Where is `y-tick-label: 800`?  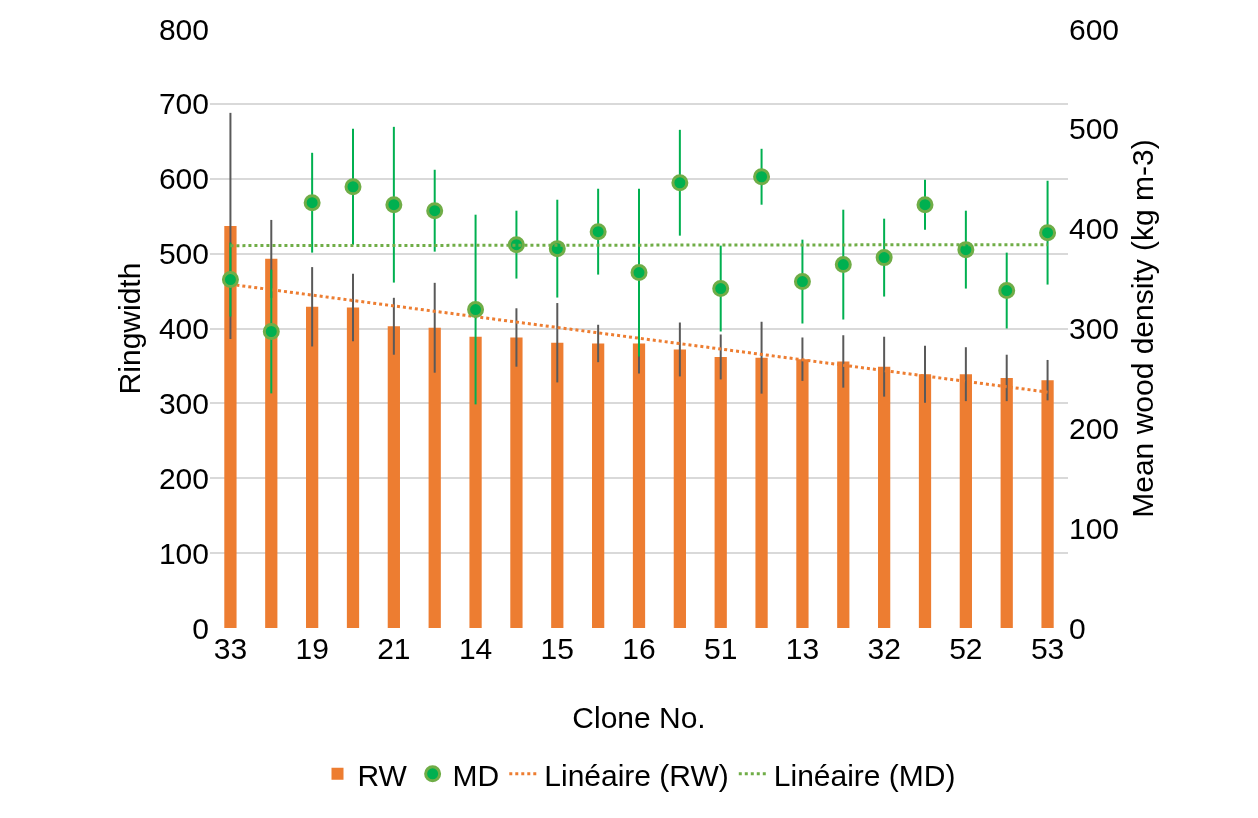
y-tick-label: 800 is located at coordinates (183, 29).